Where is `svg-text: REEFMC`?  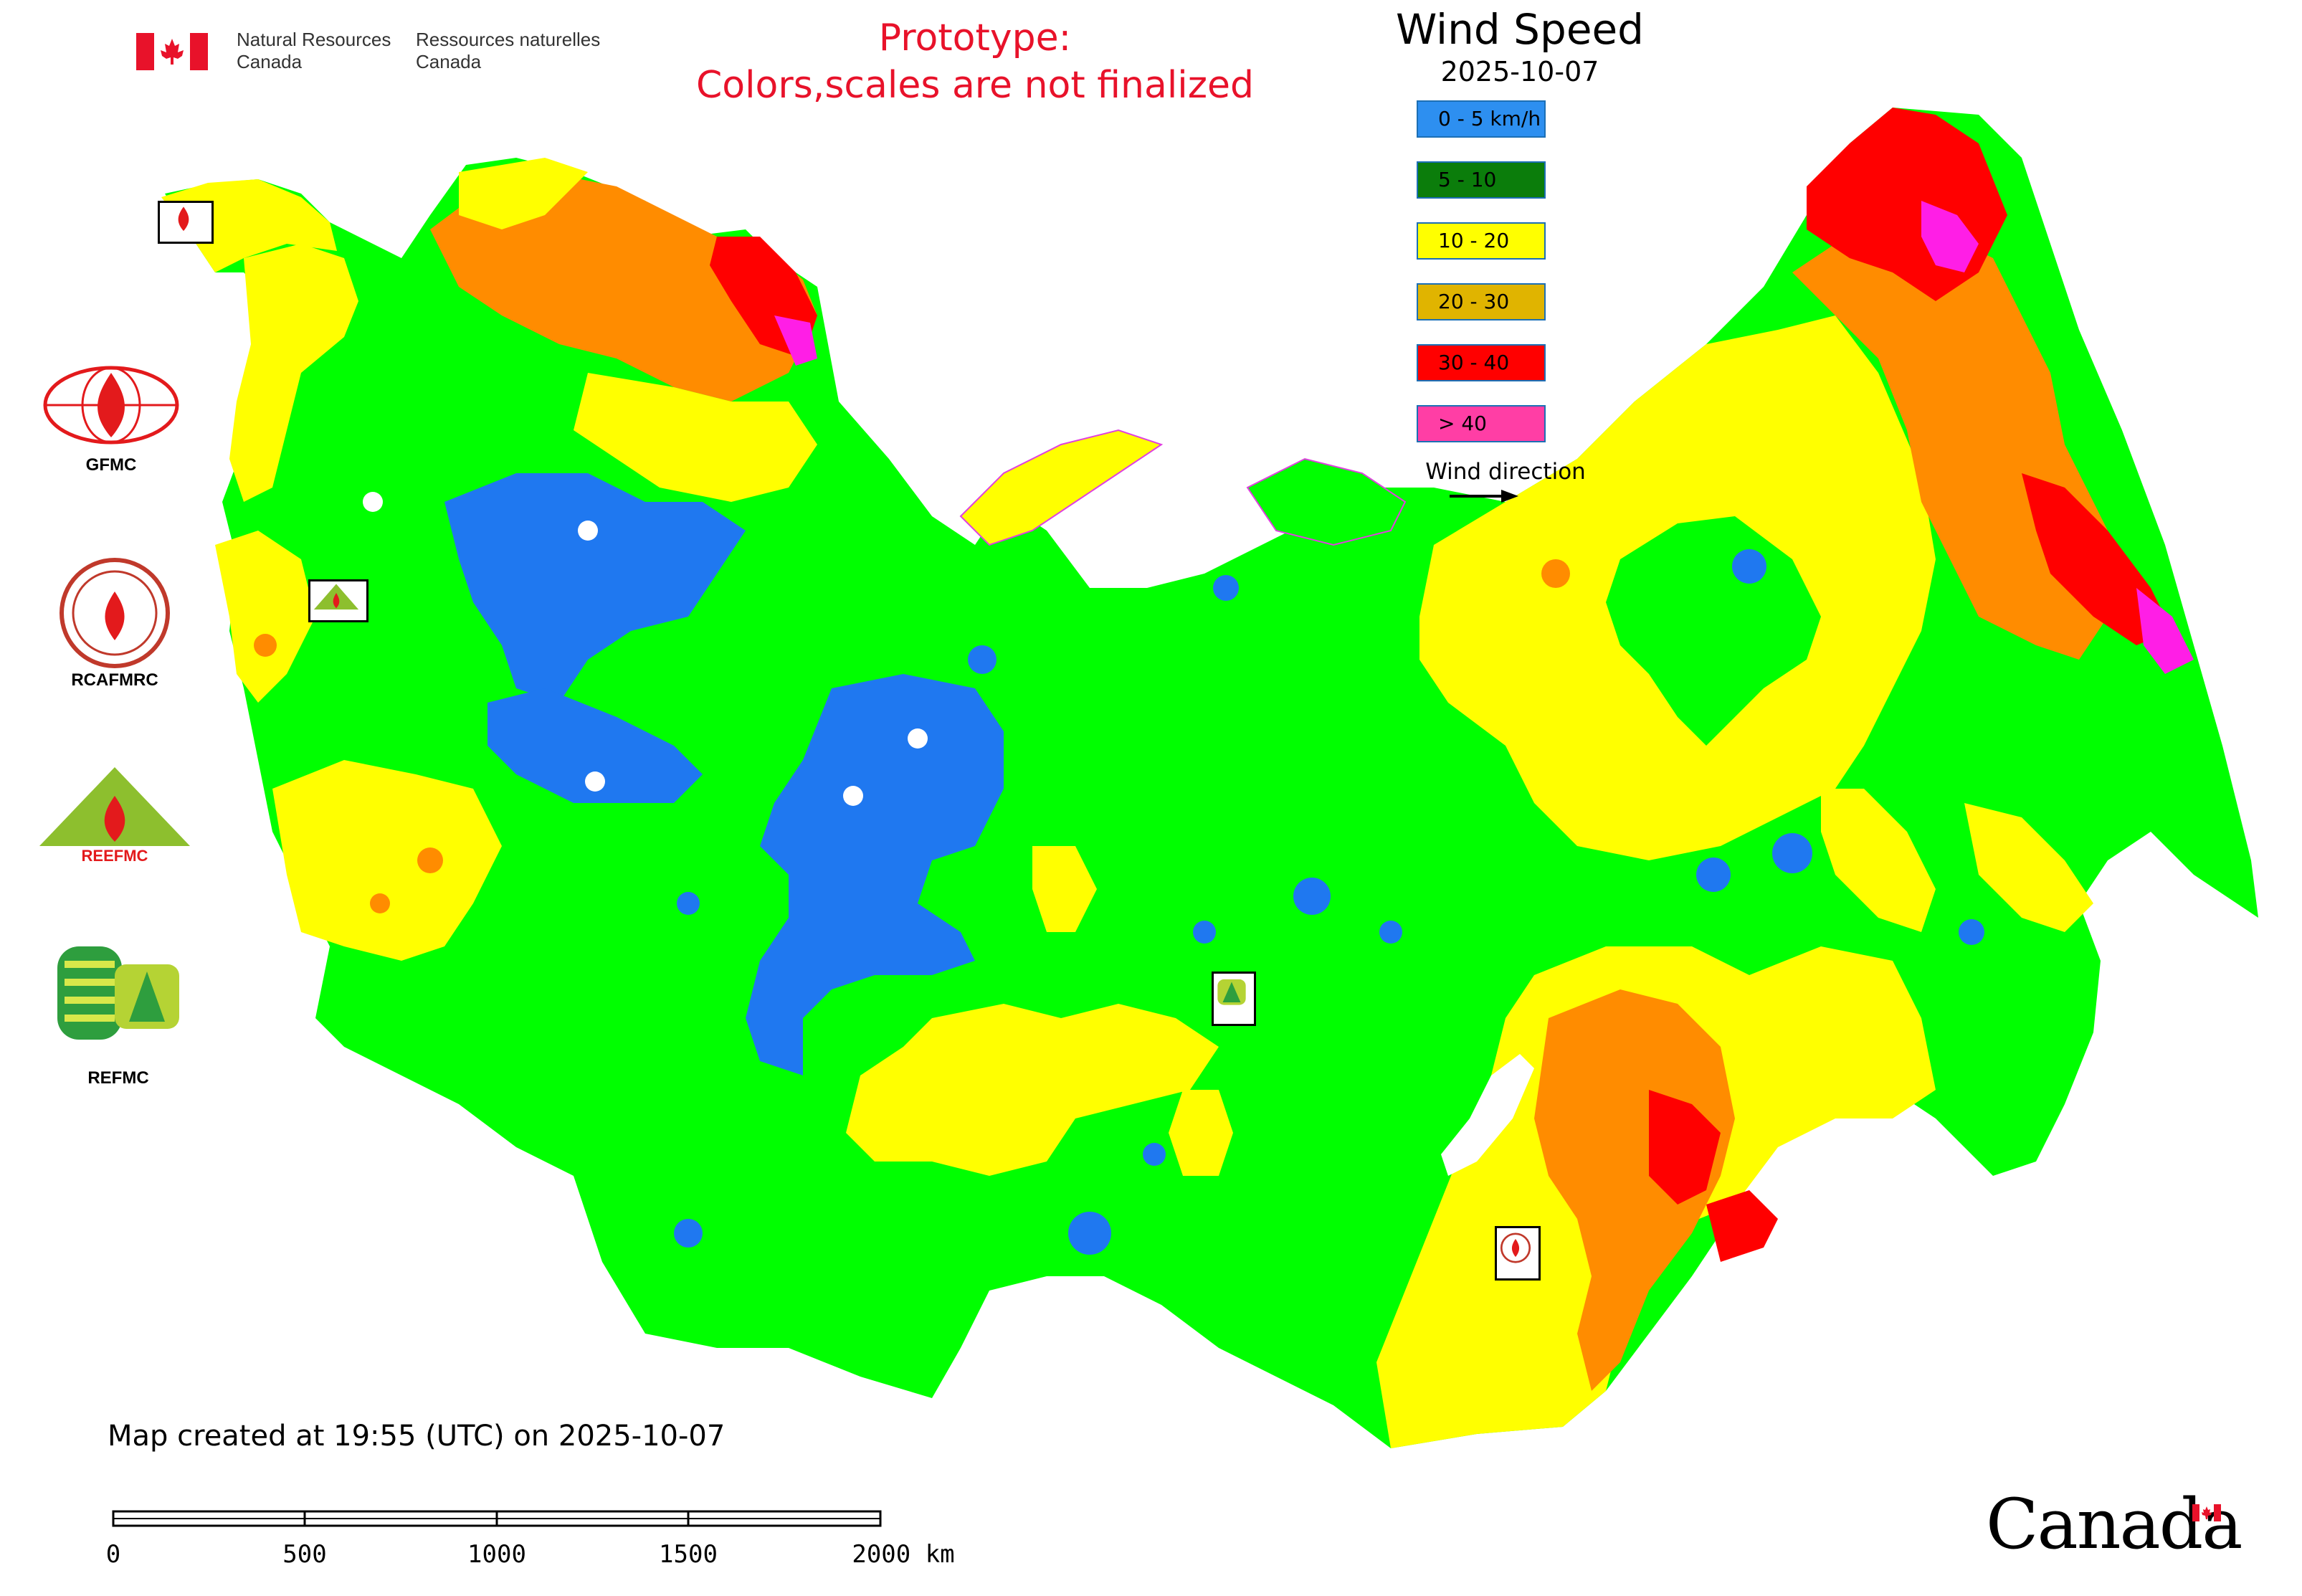 svg-text: REEFMC is located at coordinates (115, 856).